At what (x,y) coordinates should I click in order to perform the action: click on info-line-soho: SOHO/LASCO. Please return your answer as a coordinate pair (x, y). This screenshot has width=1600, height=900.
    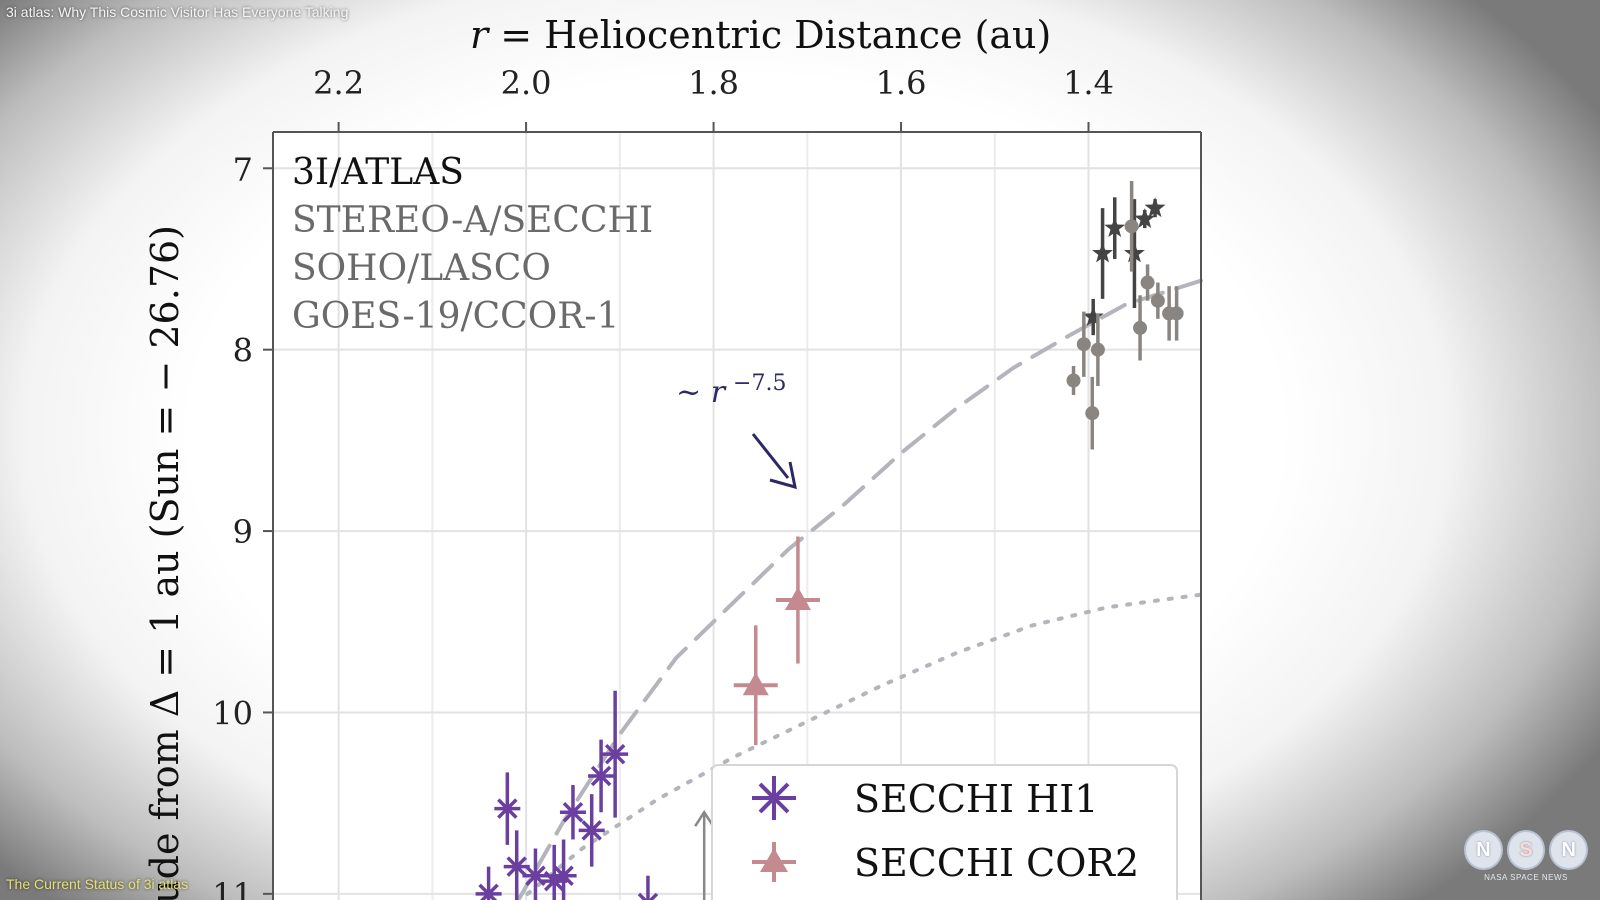
    Looking at the image, I should click on (421, 268).